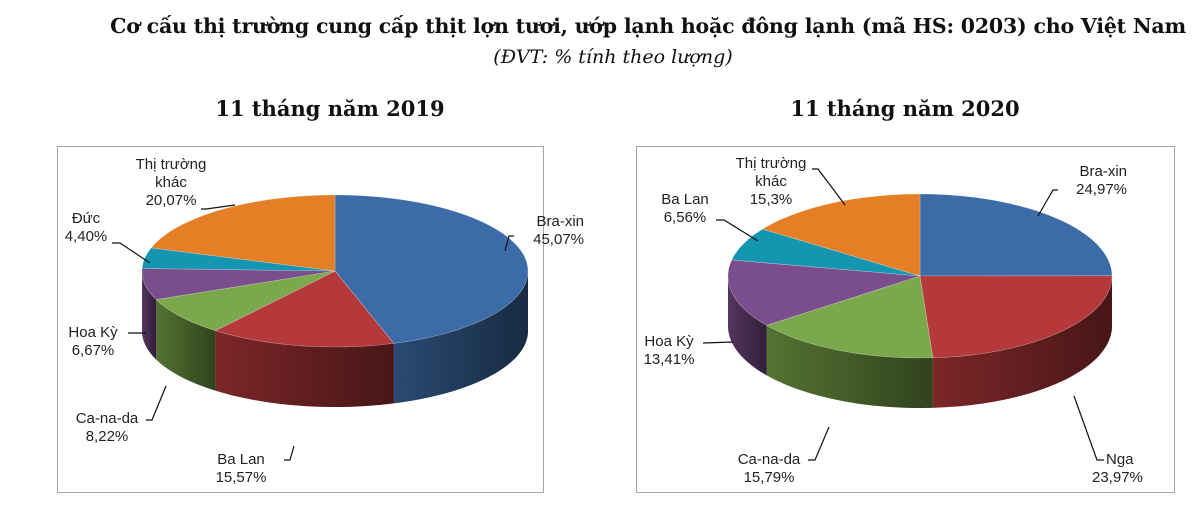 The height and width of the screenshot is (510, 1200). I want to click on data-label-khac-2020: Thị trường khác 15,3%, so click(771, 181).